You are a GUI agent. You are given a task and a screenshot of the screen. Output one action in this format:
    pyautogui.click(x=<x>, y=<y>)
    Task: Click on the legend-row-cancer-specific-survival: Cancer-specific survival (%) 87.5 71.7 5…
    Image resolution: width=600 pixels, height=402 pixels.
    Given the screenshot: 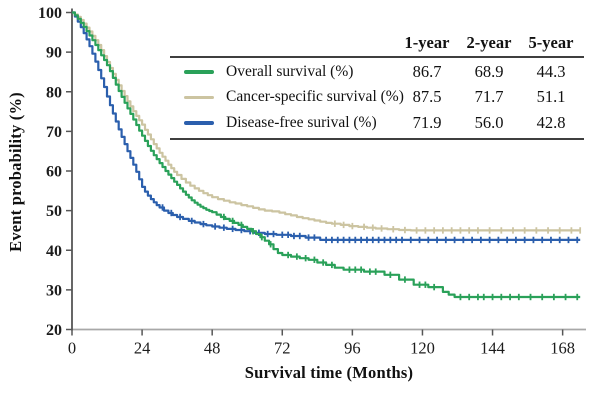 What is the action you would take?
    pyautogui.click(x=377, y=98)
    